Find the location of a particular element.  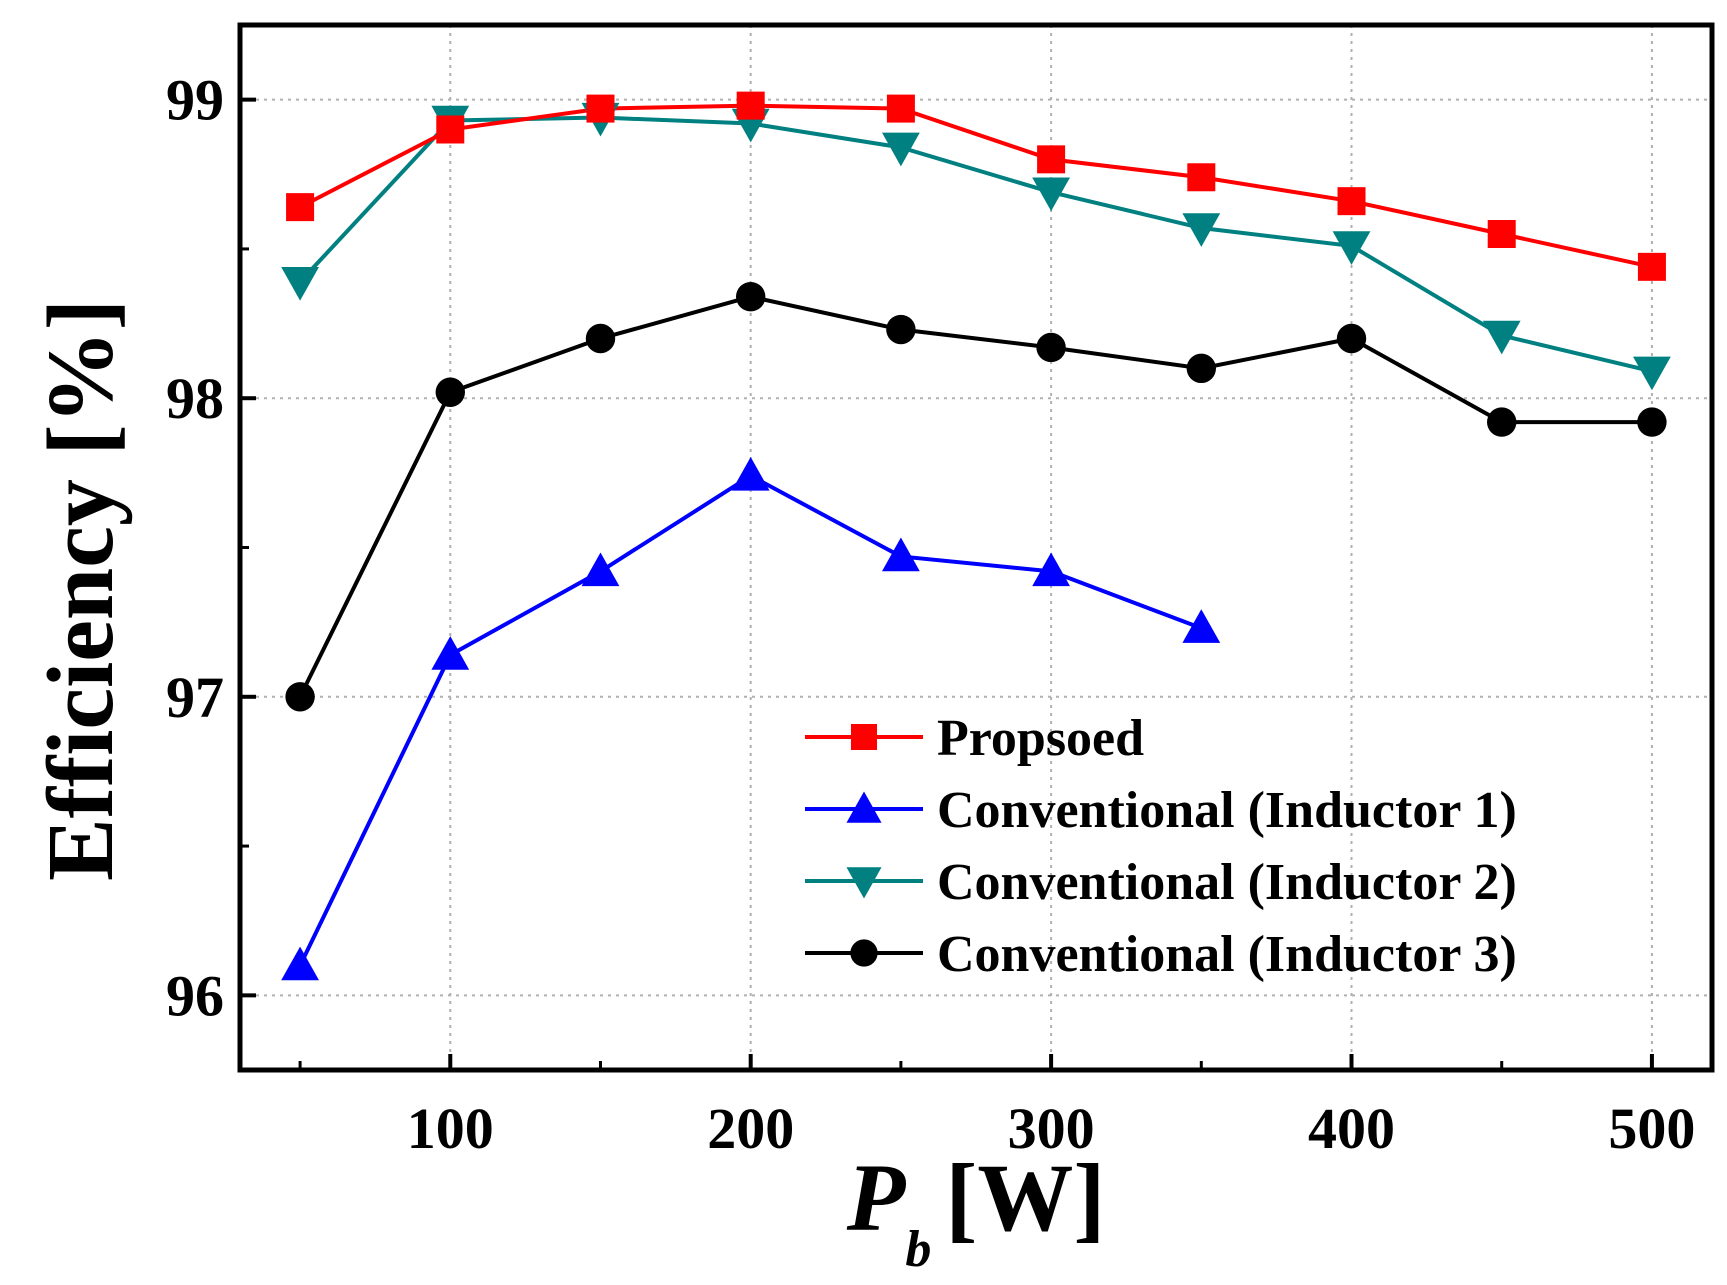

x-tick-label: 100 is located at coordinates (450, 1128).